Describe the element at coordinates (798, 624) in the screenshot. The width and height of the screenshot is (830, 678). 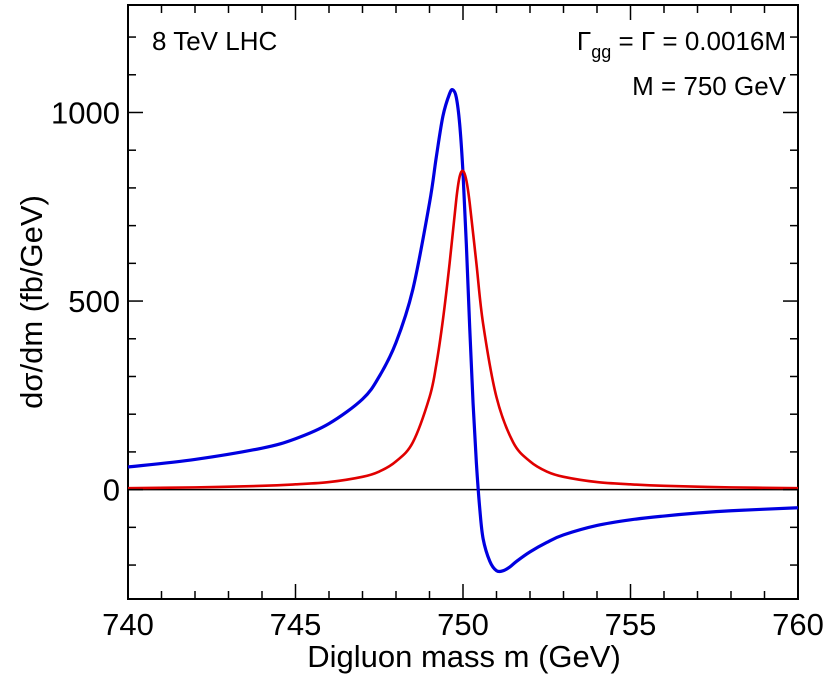
I see `x-tick-label: 760` at that location.